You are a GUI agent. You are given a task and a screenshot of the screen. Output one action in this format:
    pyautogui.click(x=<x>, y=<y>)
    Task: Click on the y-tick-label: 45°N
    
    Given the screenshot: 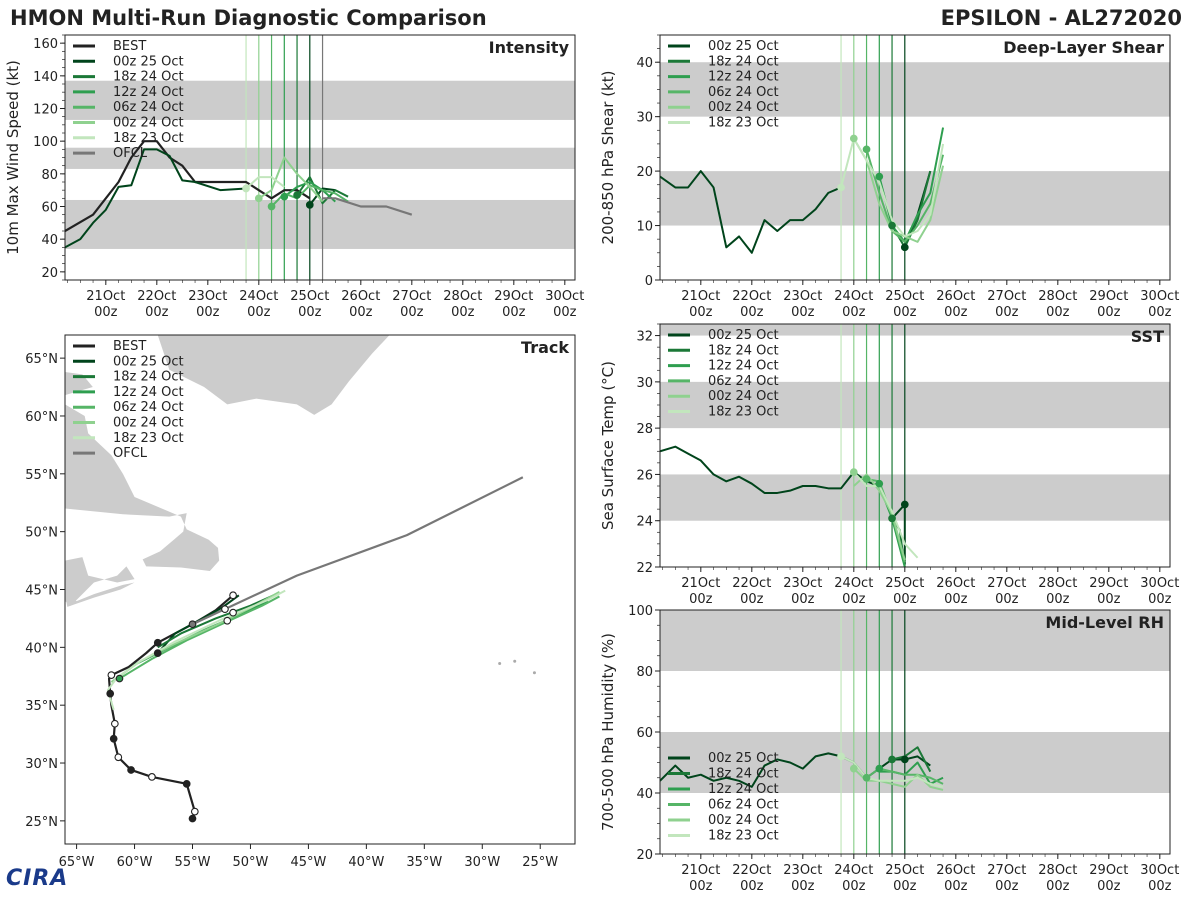 What is the action you would take?
    pyautogui.click(x=41, y=591)
    